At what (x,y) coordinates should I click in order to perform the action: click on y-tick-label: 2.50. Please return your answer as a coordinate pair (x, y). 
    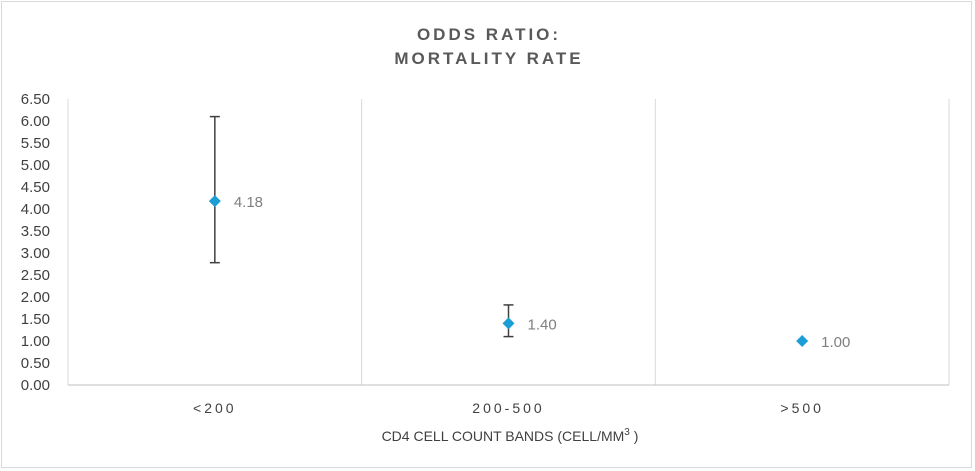
    Looking at the image, I should click on (35, 275).